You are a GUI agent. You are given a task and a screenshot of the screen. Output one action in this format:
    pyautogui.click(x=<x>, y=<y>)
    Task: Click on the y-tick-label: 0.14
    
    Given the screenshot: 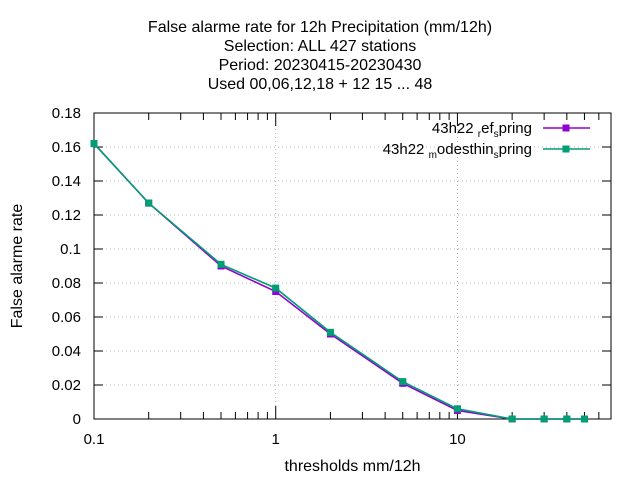 What is the action you would take?
    pyautogui.click(x=66, y=181)
    